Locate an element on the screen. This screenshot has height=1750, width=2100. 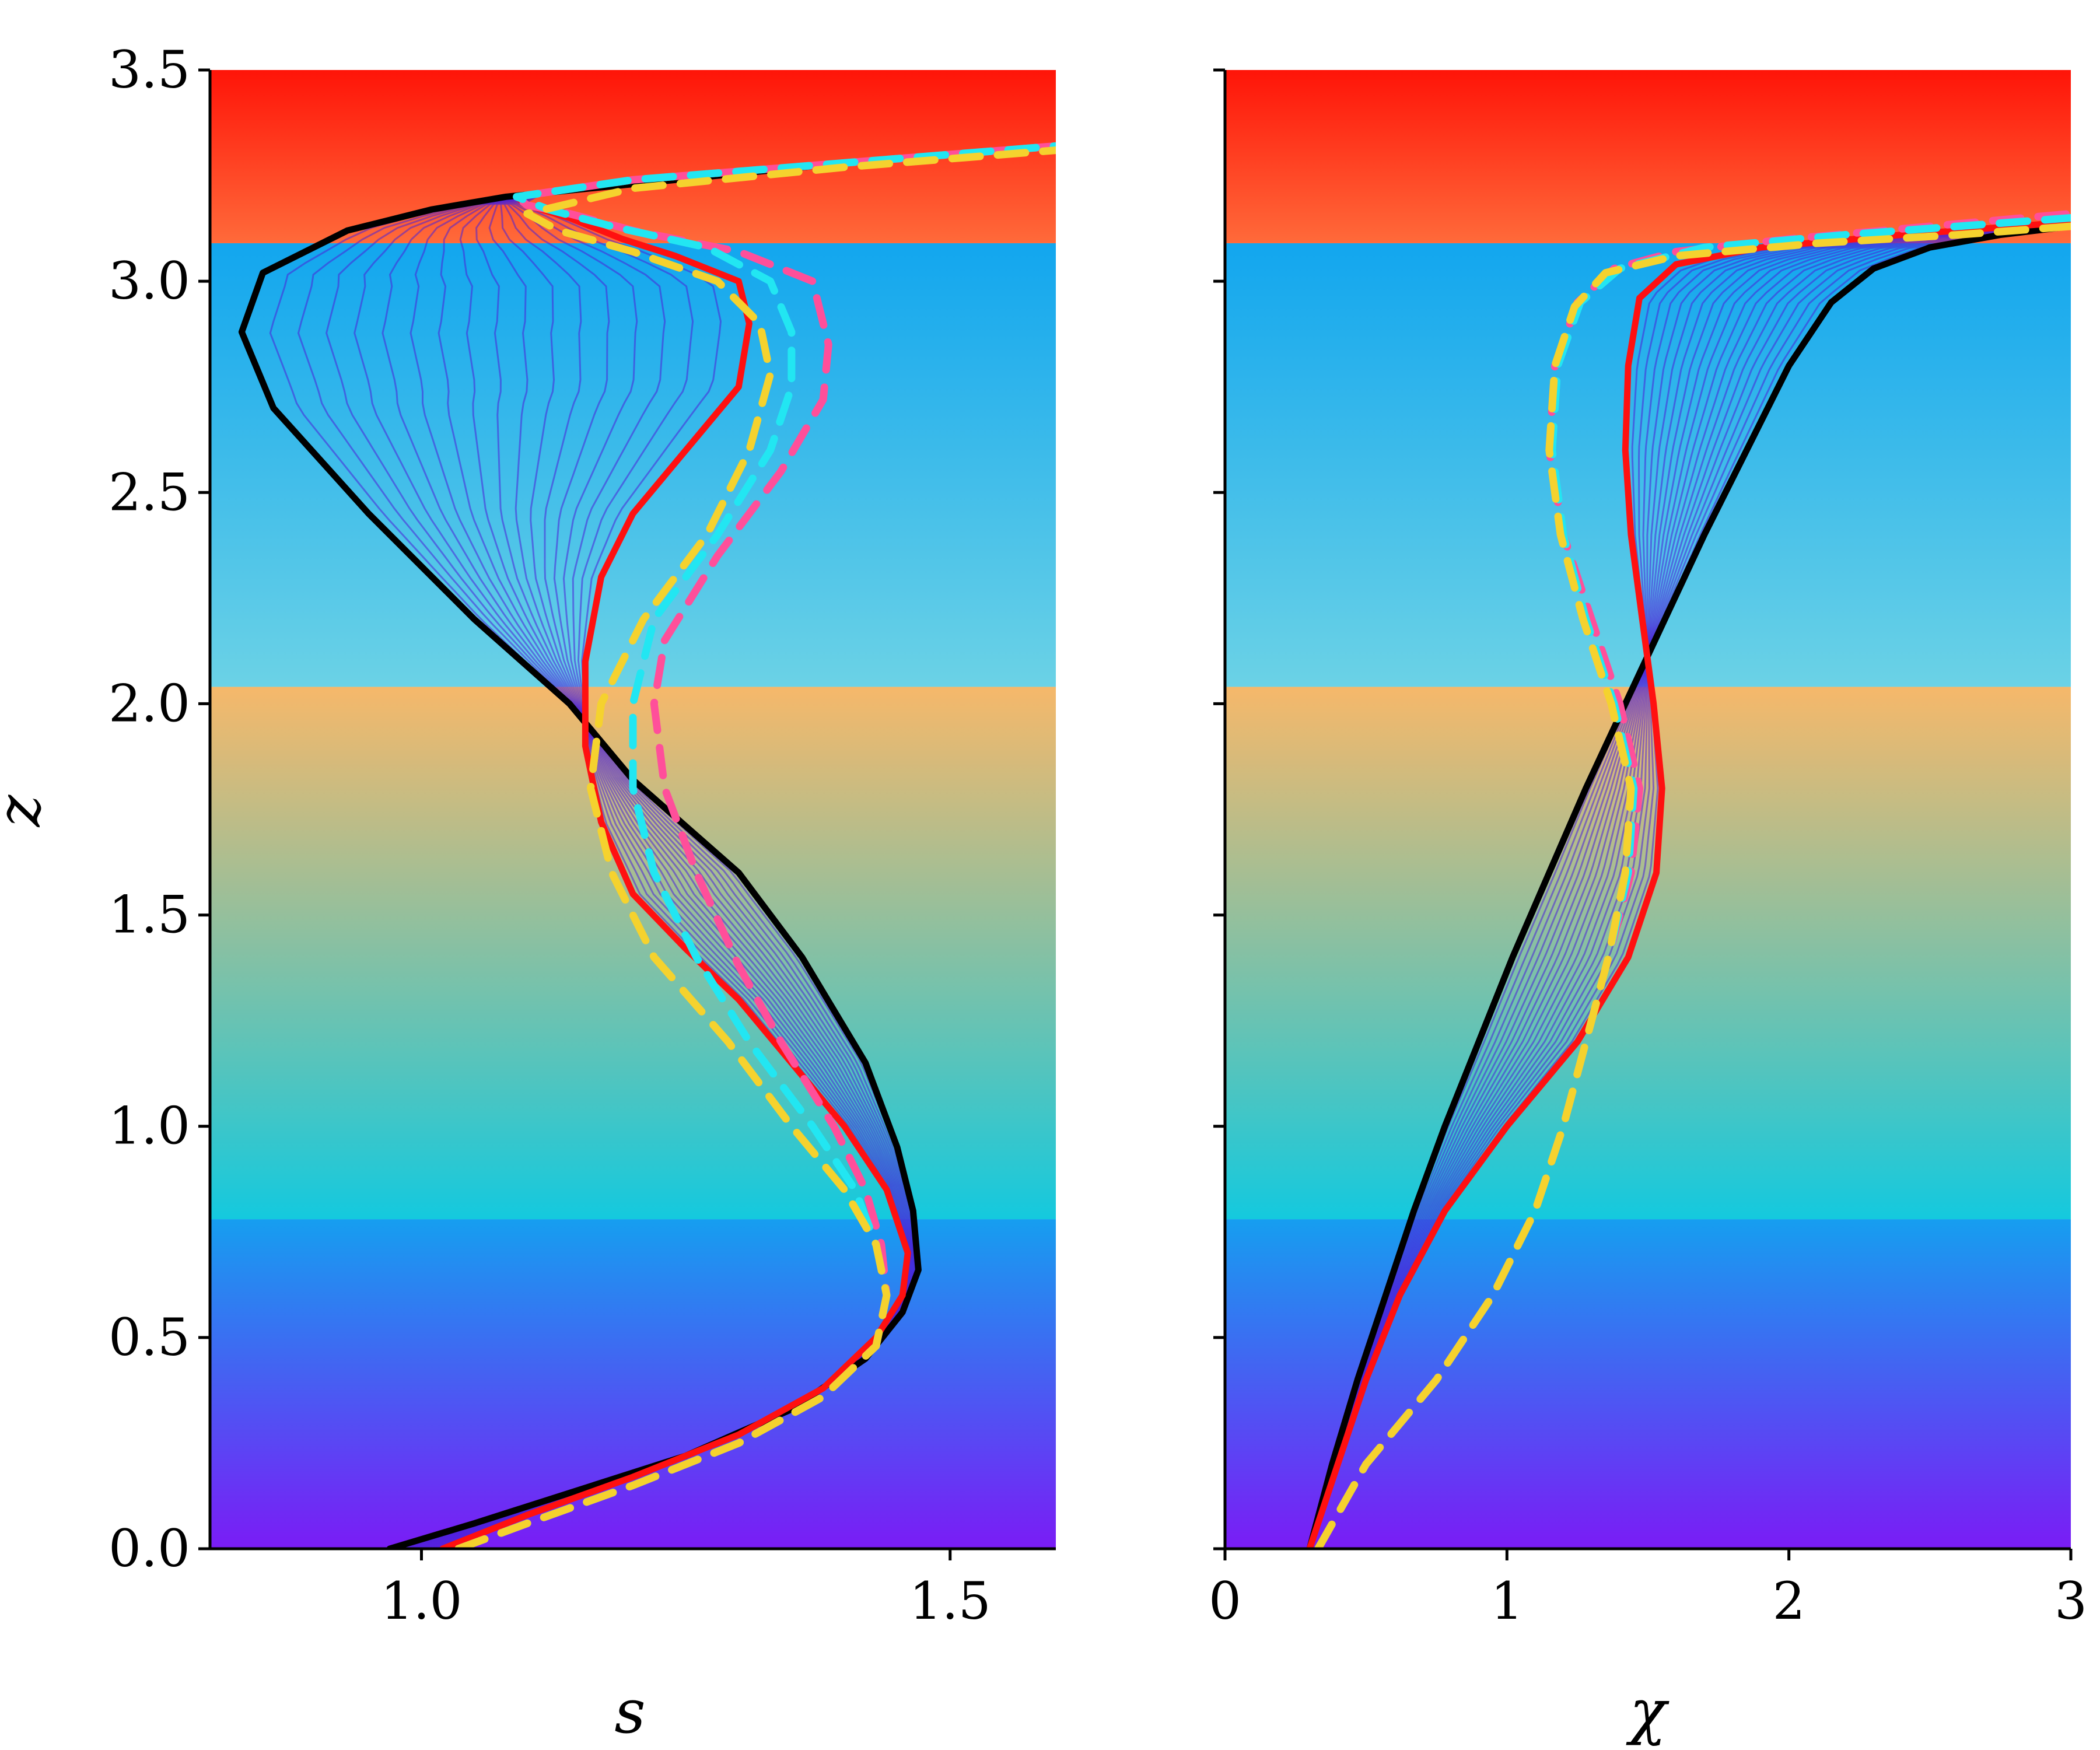
left-x-axis-label: s is located at coordinates (629, 1711).